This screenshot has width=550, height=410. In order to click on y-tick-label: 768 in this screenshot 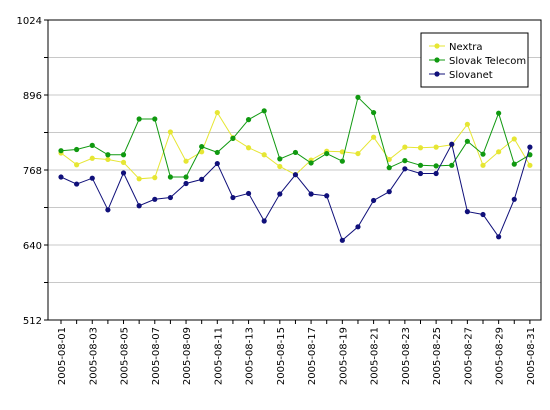, I will do `click(32, 171)`.